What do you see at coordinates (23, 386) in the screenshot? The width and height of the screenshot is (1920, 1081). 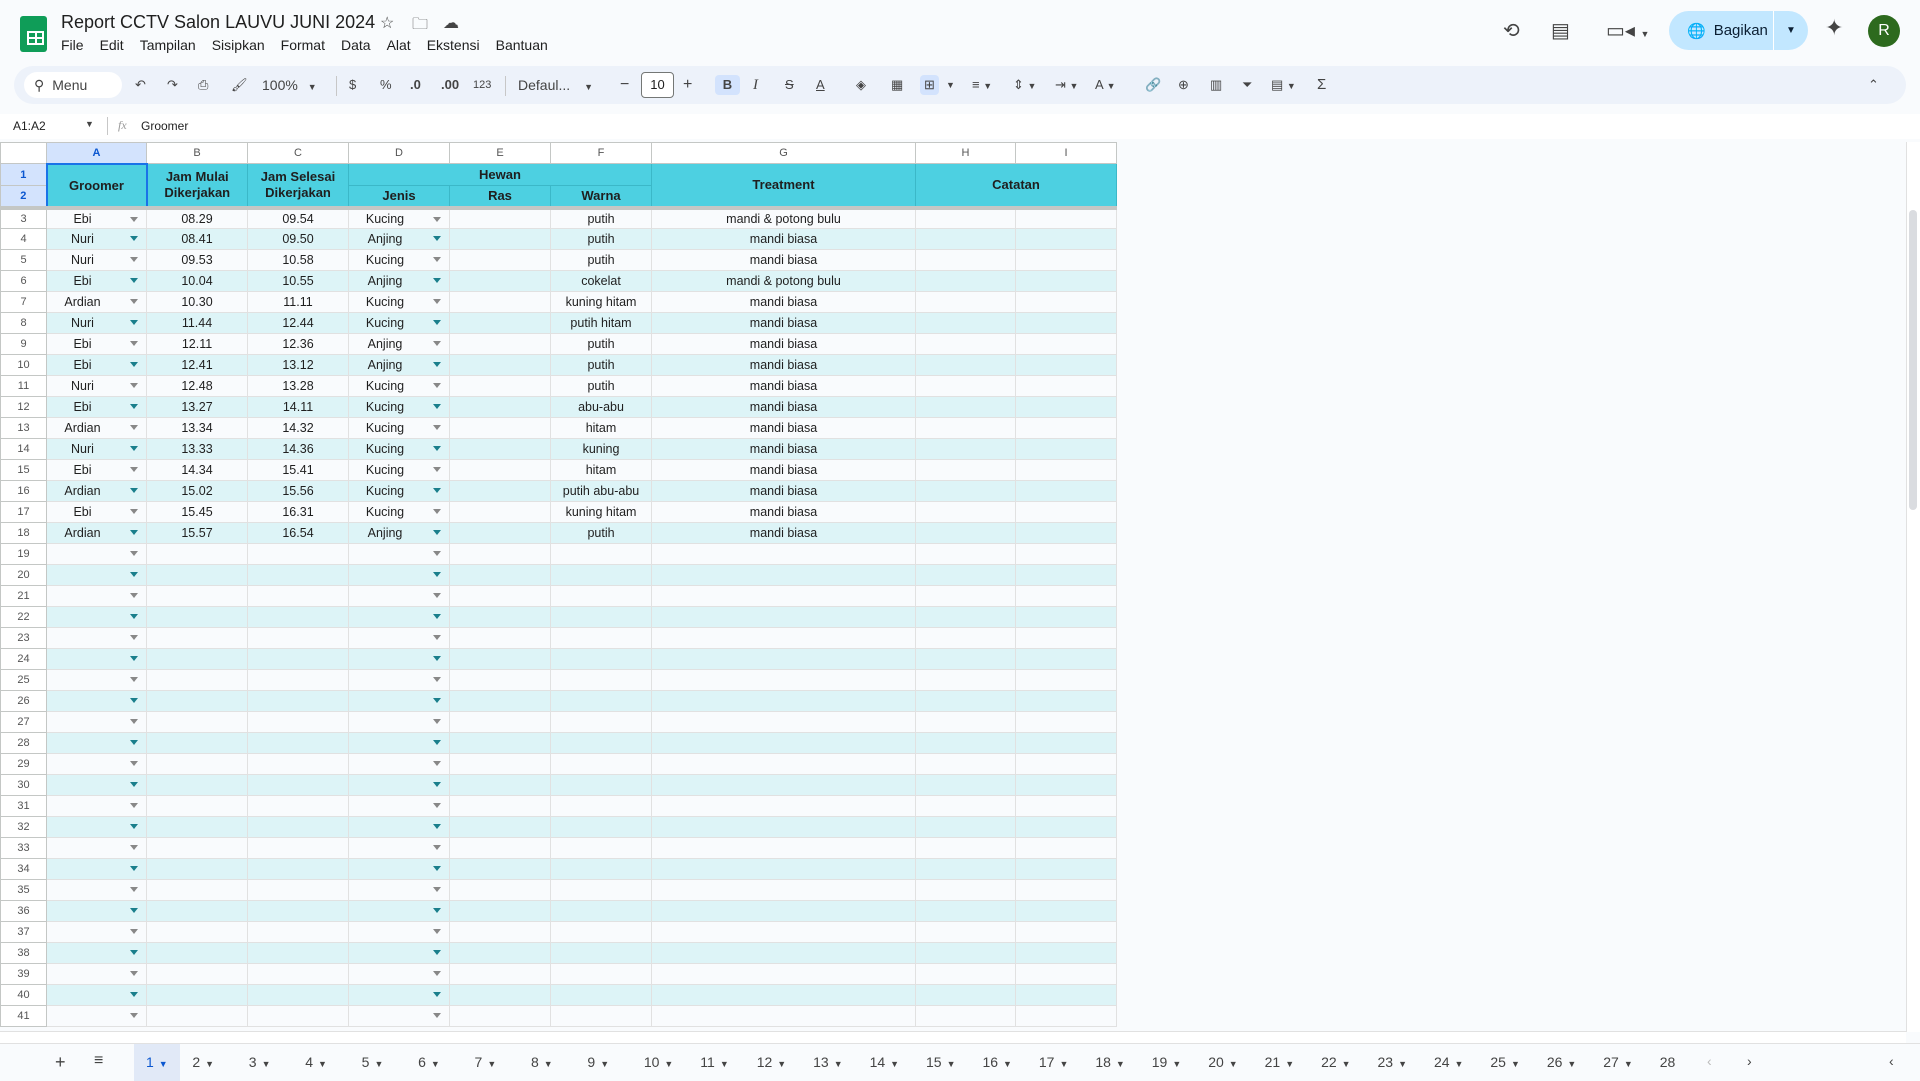 I see `row-header: 11` at bounding box center [23, 386].